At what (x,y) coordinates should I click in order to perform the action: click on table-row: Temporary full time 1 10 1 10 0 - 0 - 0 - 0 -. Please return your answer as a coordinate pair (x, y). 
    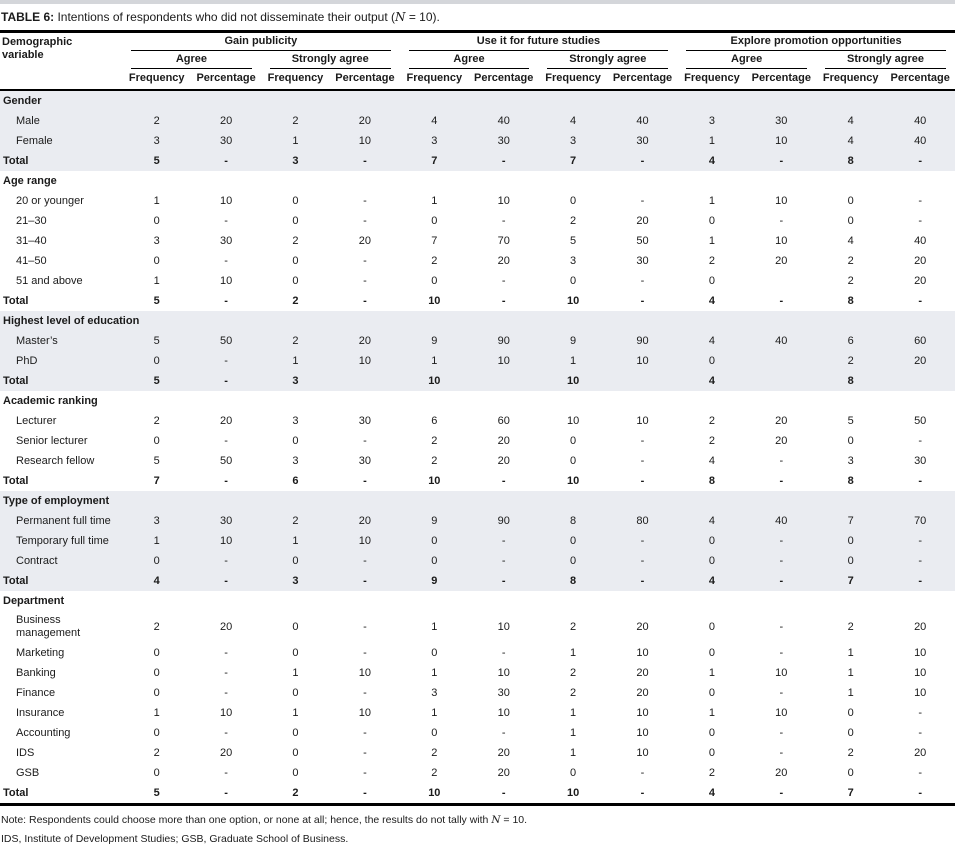
    Looking at the image, I should click on (477, 541).